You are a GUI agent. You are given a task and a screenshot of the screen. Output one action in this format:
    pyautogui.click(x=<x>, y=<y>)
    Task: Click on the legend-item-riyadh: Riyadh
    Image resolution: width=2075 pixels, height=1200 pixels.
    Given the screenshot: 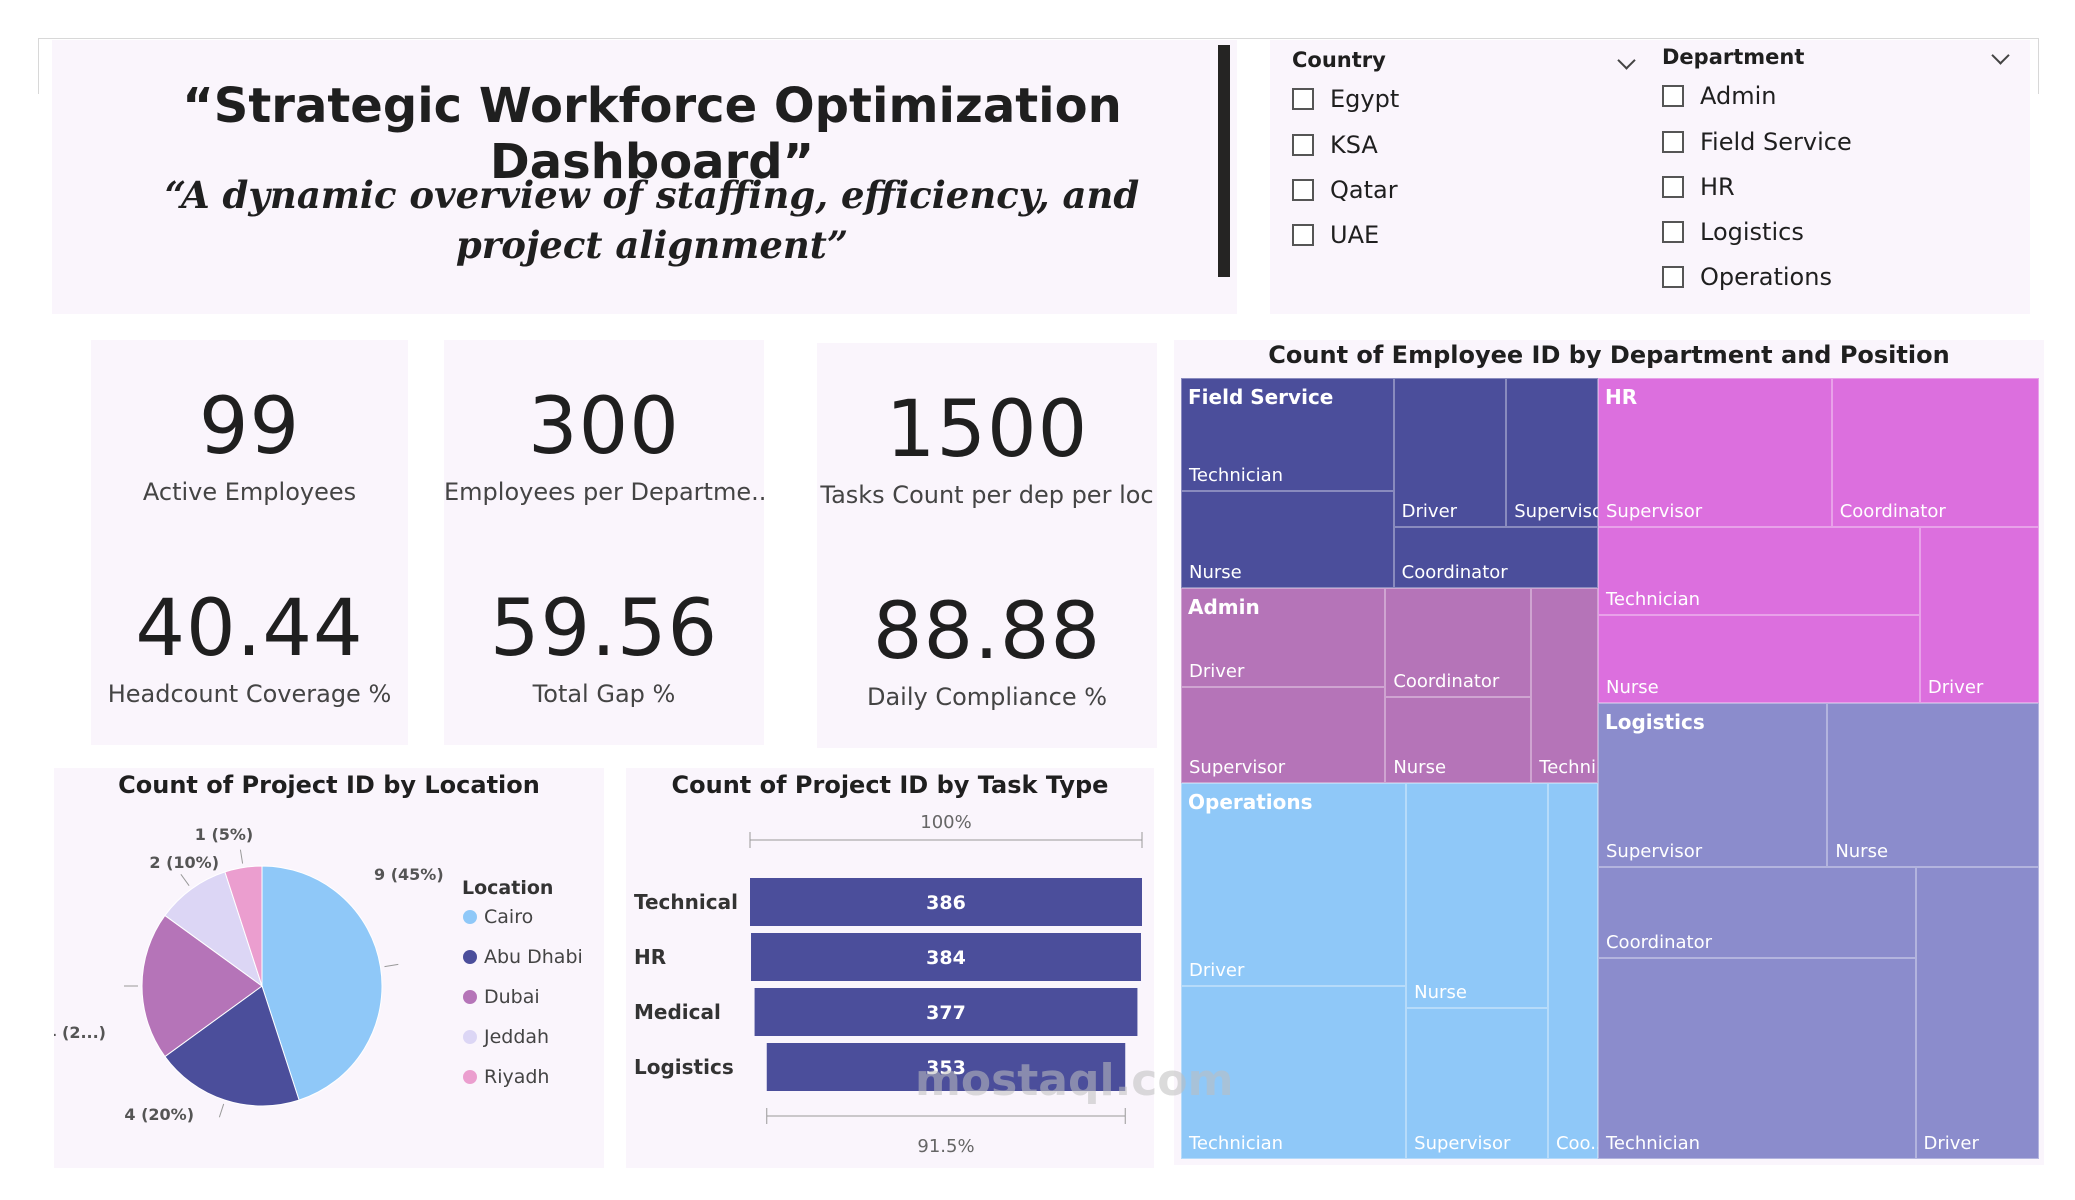 What is the action you would take?
    pyautogui.click(x=516, y=1077)
    